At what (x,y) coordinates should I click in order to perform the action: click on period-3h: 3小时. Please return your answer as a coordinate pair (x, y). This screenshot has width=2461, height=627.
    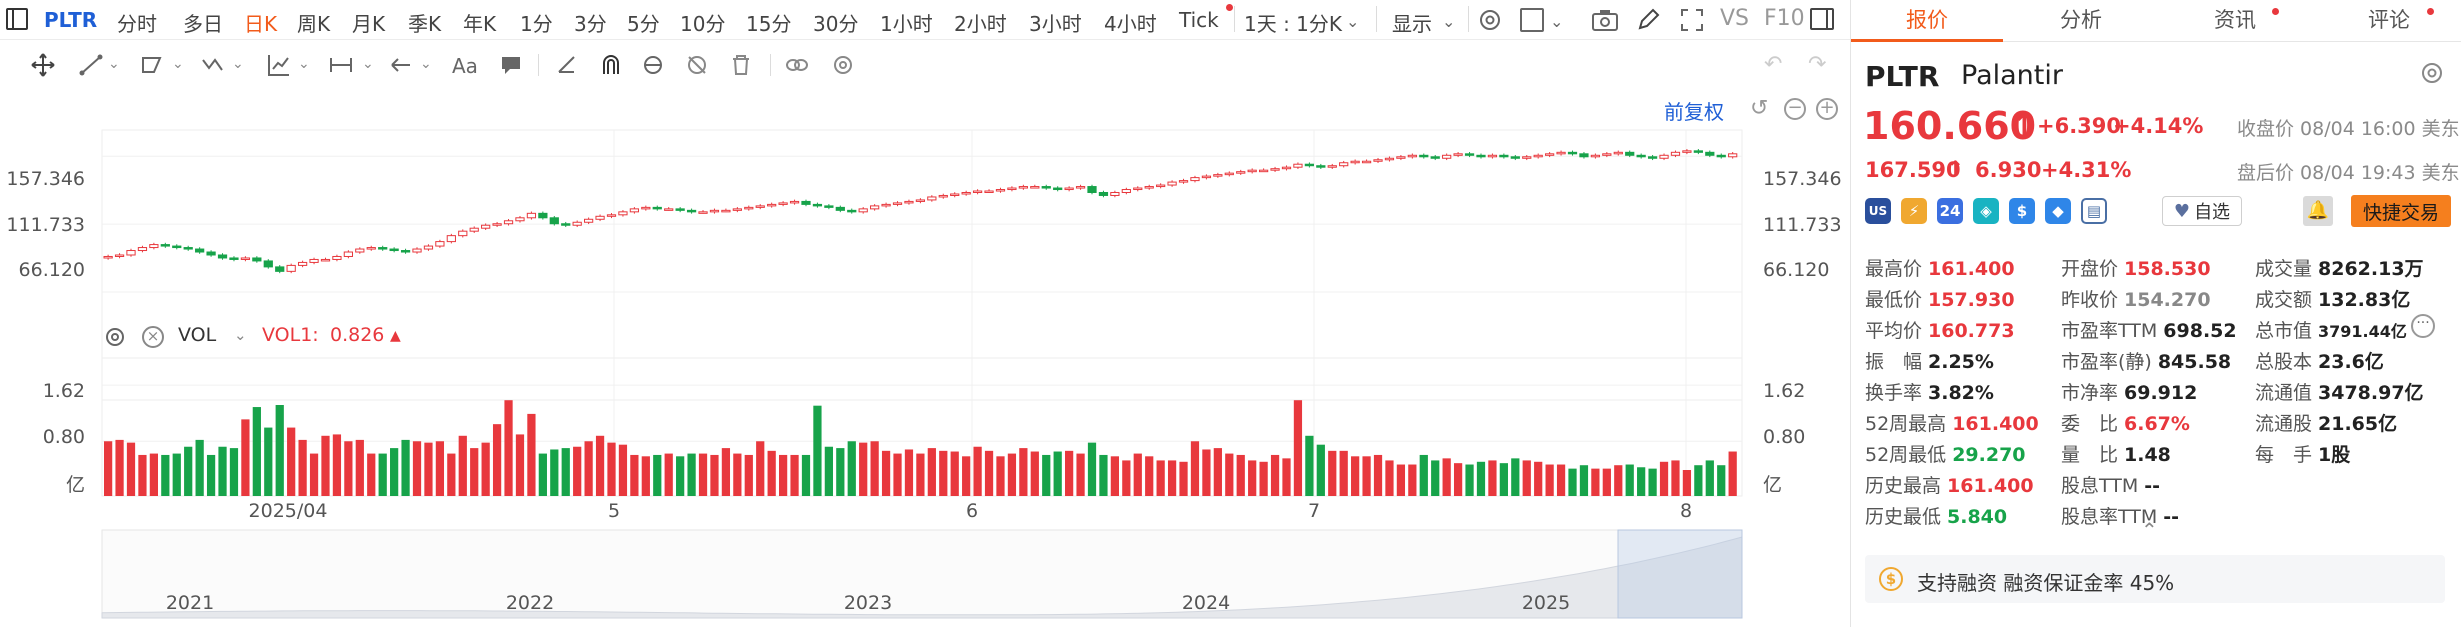
    Looking at the image, I should click on (1055, 24).